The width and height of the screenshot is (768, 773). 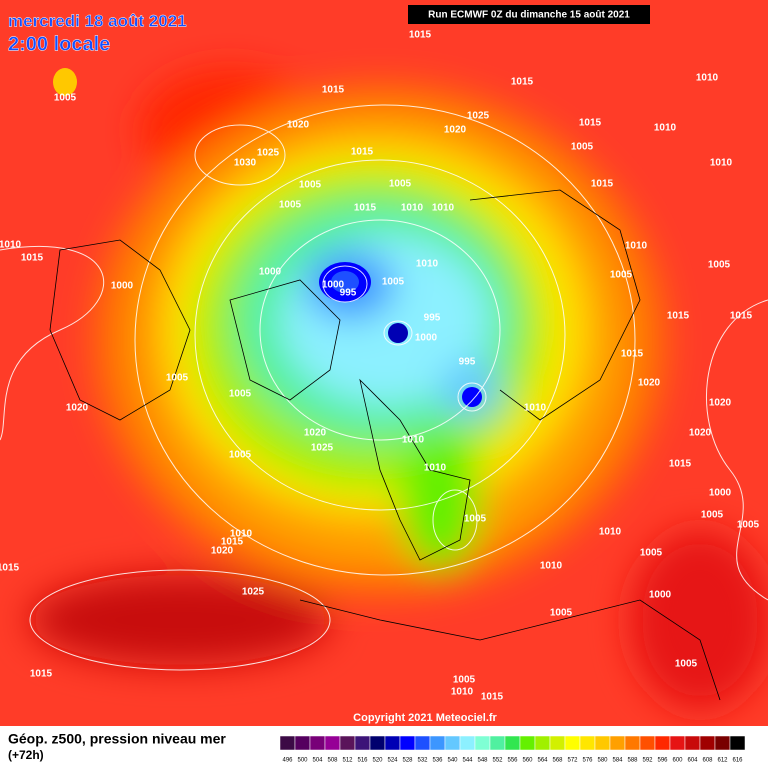 What do you see at coordinates (692, 761) in the screenshot?
I see `colorbar-label: 604` at bounding box center [692, 761].